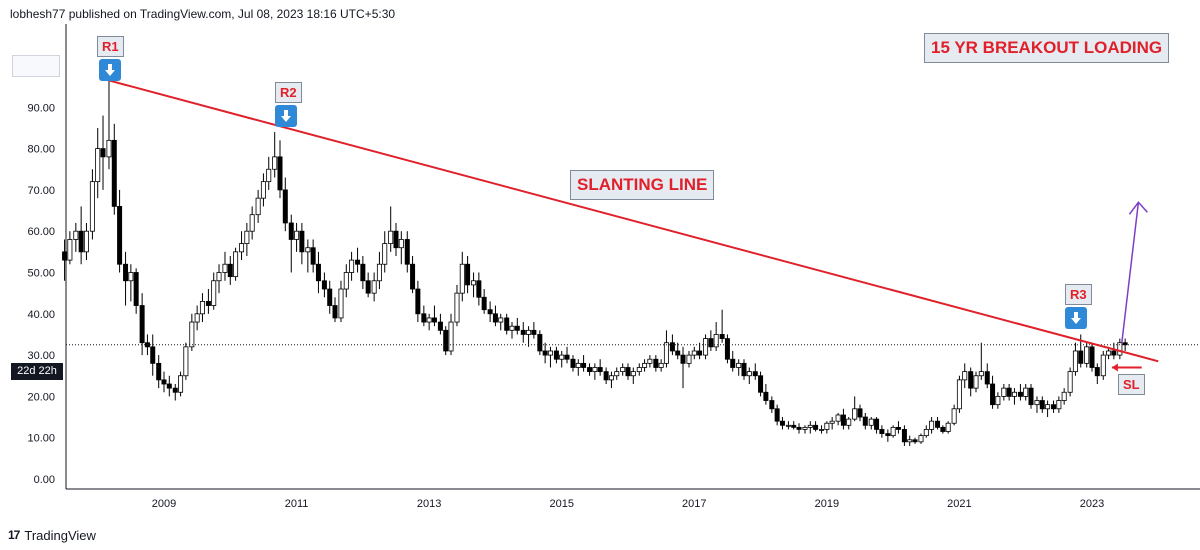 This screenshot has height=550, width=1200. What do you see at coordinates (1092, 504) in the screenshot?
I see `x-tick-label: 2023` at bounding box center [1092, 504].